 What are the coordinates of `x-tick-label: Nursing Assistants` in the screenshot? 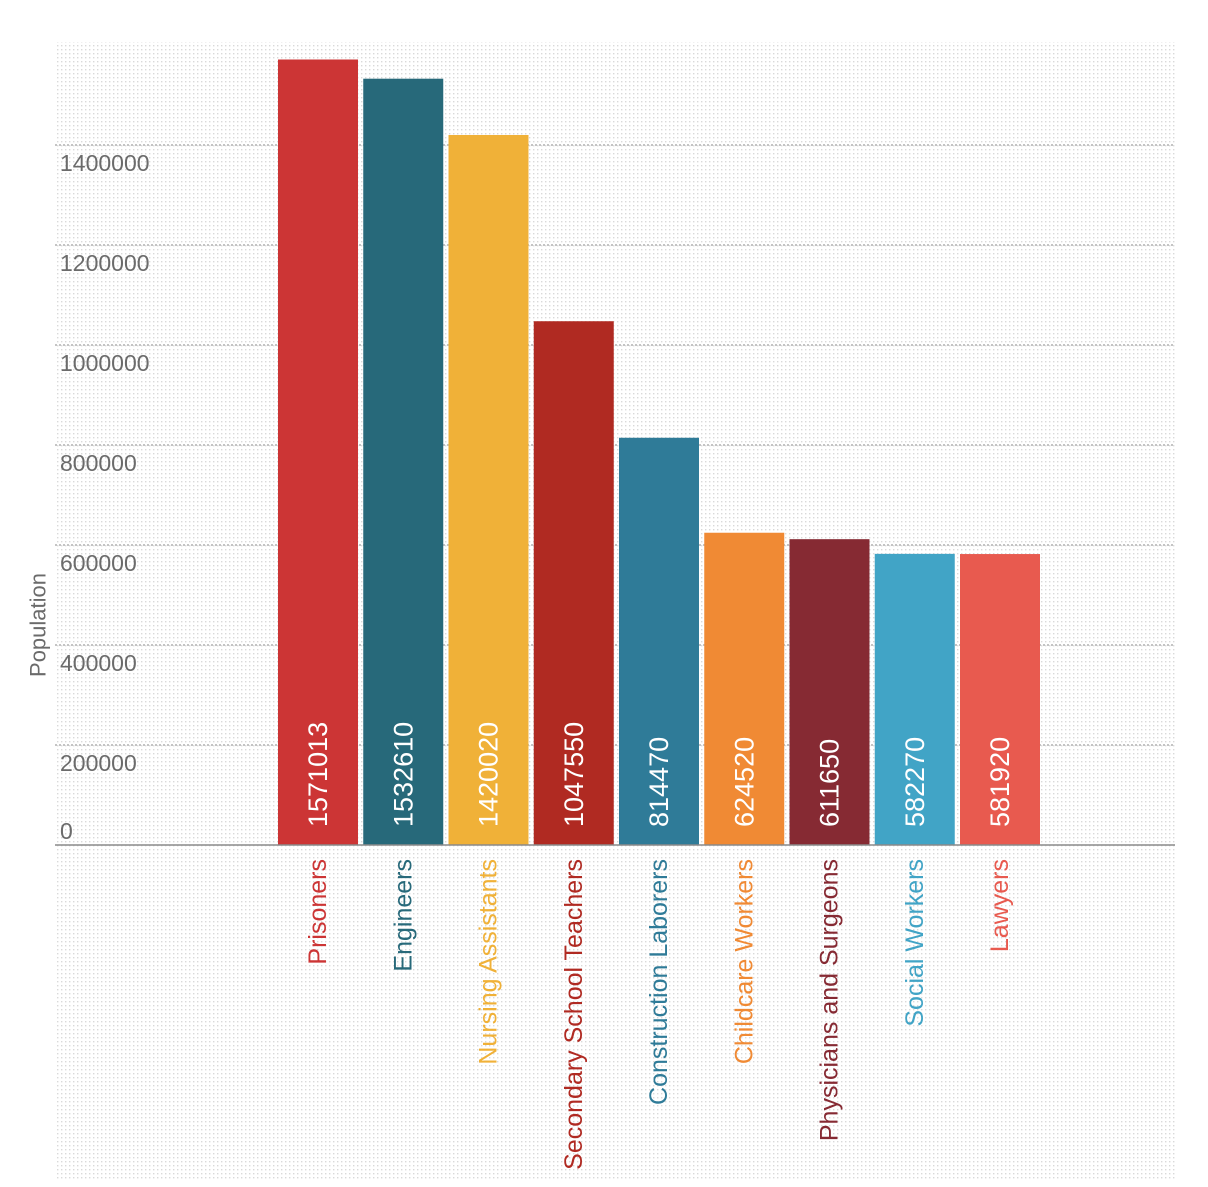 It's located at (489, 962).